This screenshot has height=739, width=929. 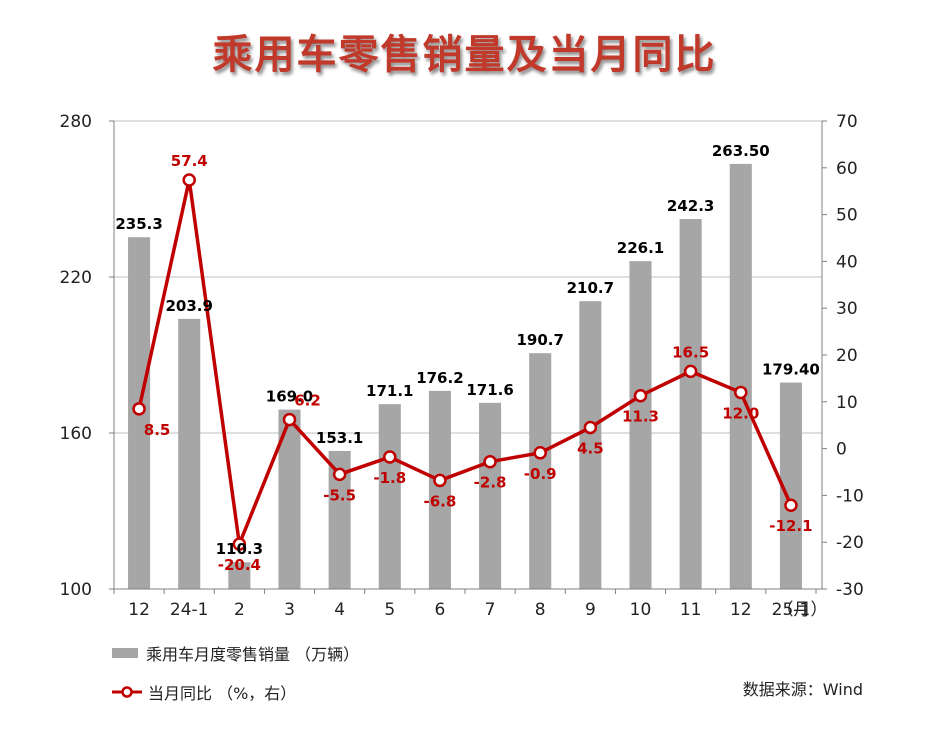 What do you see at coordinates (850, 590) in the screenshot?
I see `y-tick-label-right: -30` at bounding box center [850, 590].